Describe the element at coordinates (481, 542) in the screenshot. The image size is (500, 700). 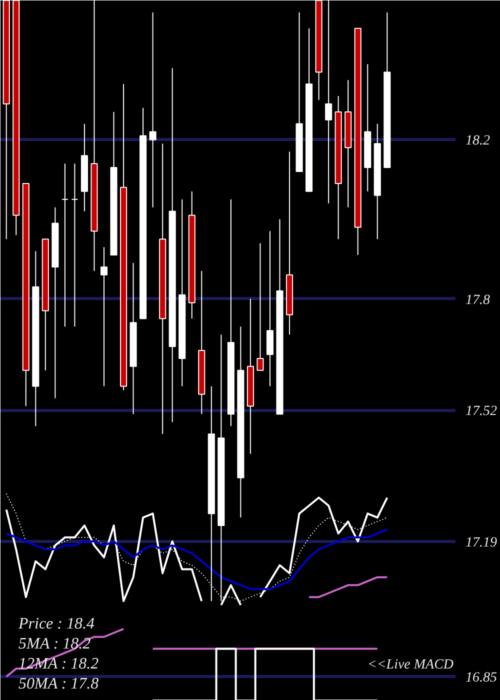
I see `y-tick-label: 17.19` at that location.